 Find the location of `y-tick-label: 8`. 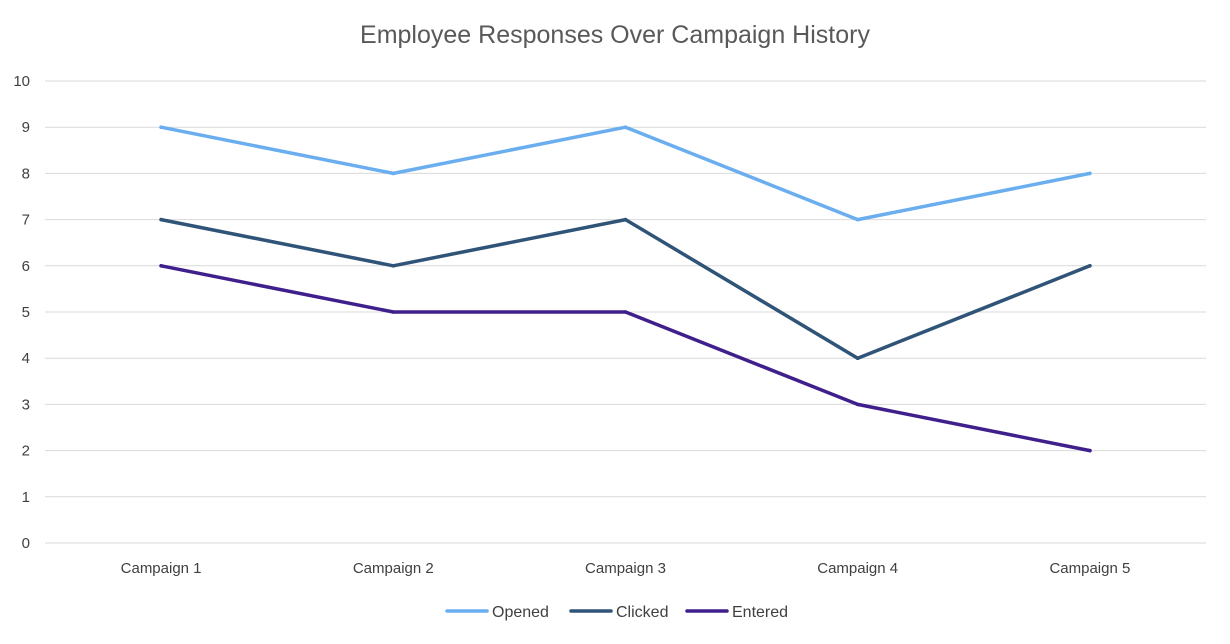

y-tick-label: 8 is located at coordinates (26, 173).